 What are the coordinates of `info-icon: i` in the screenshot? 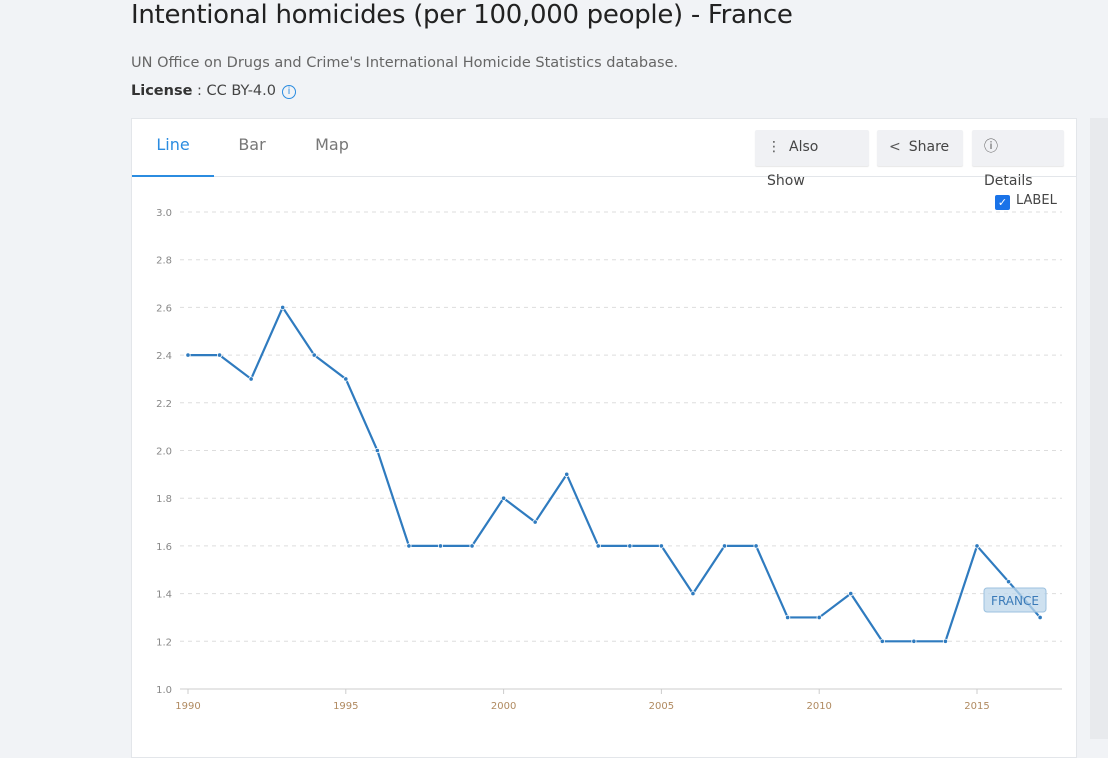 It's located at (288, 92).